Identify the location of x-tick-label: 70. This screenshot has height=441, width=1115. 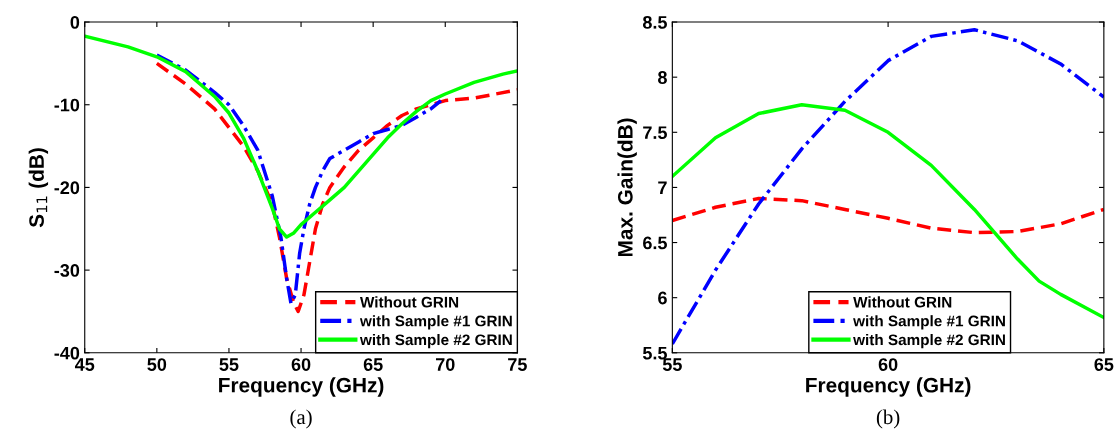
(445, 364).